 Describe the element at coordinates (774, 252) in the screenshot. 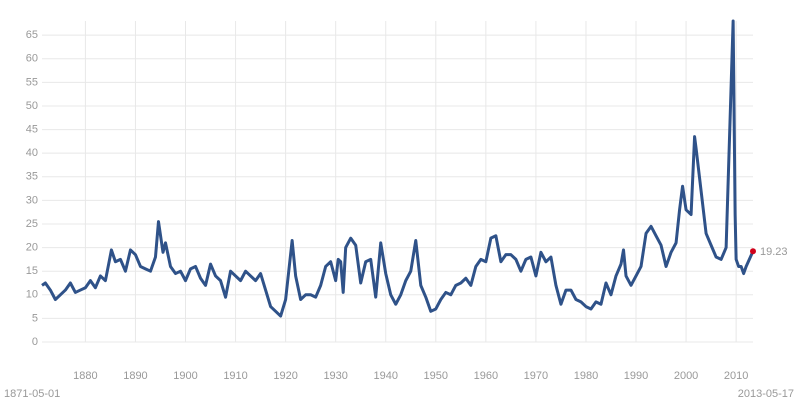

I see `last-value-label: 19.23` at that location.